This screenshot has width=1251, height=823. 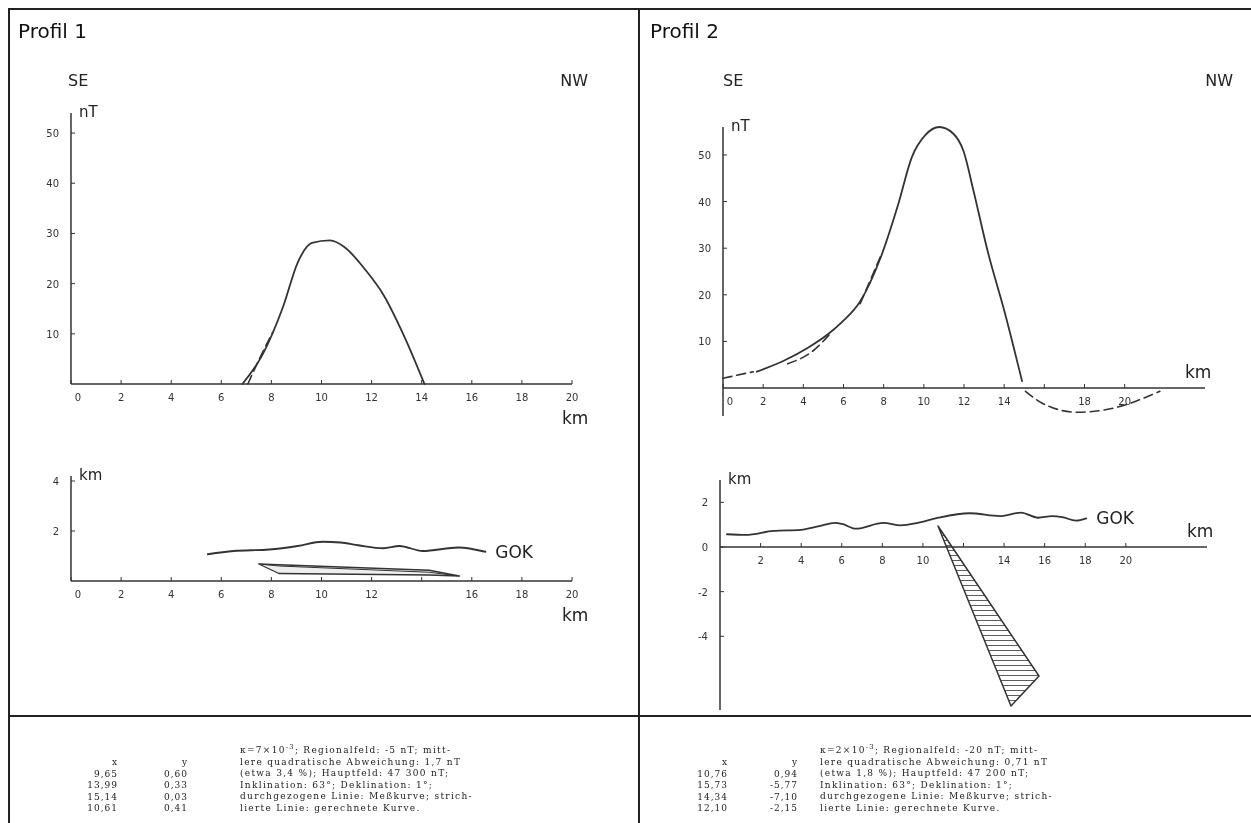 What do you see at coordinates (783, 808) in the screenshot?
I see `text: -2,15` at bounding box center [783, 808].